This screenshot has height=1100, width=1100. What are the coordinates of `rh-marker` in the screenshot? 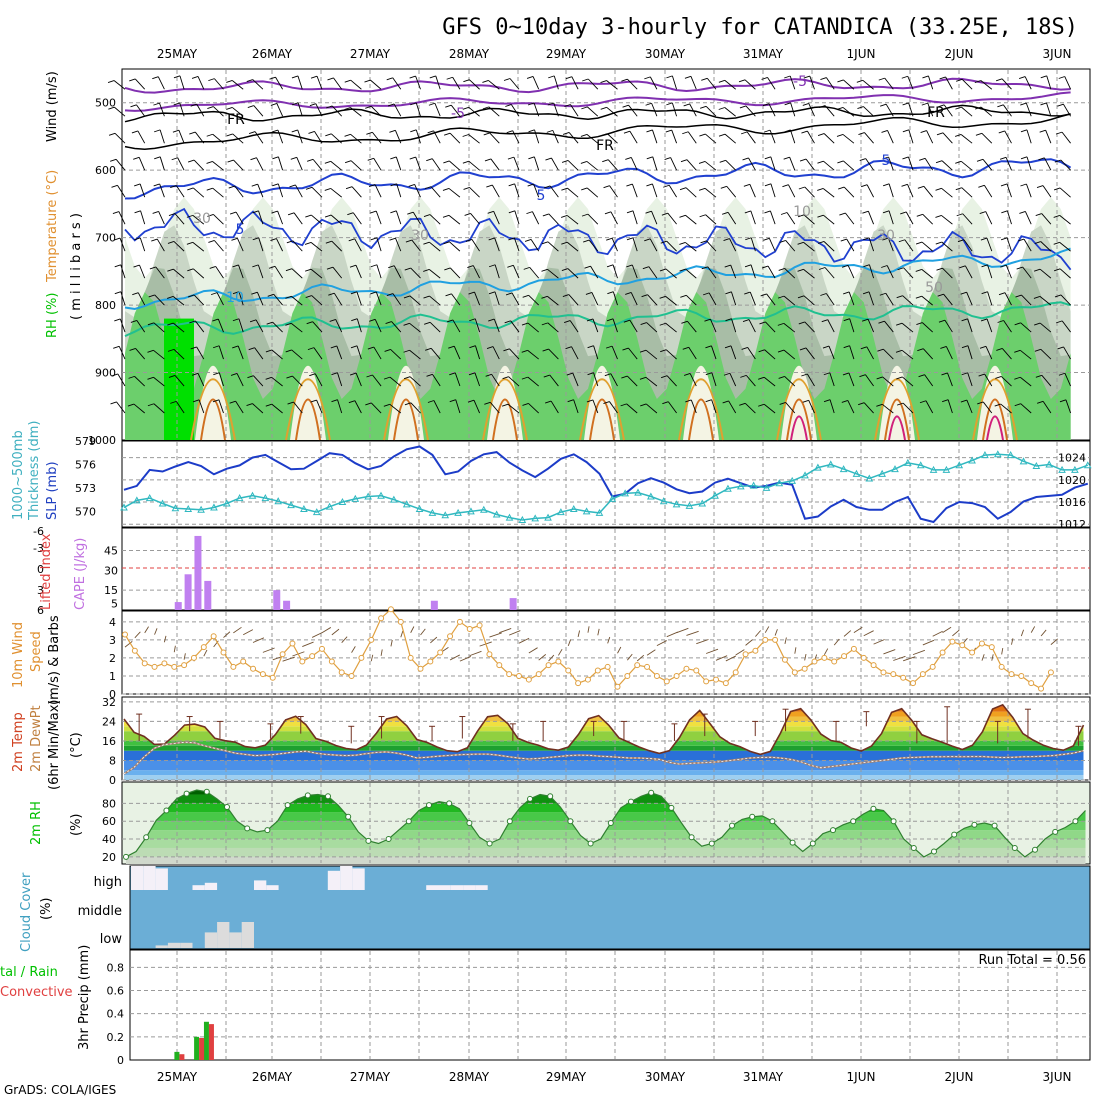 It's located at (166, 810).